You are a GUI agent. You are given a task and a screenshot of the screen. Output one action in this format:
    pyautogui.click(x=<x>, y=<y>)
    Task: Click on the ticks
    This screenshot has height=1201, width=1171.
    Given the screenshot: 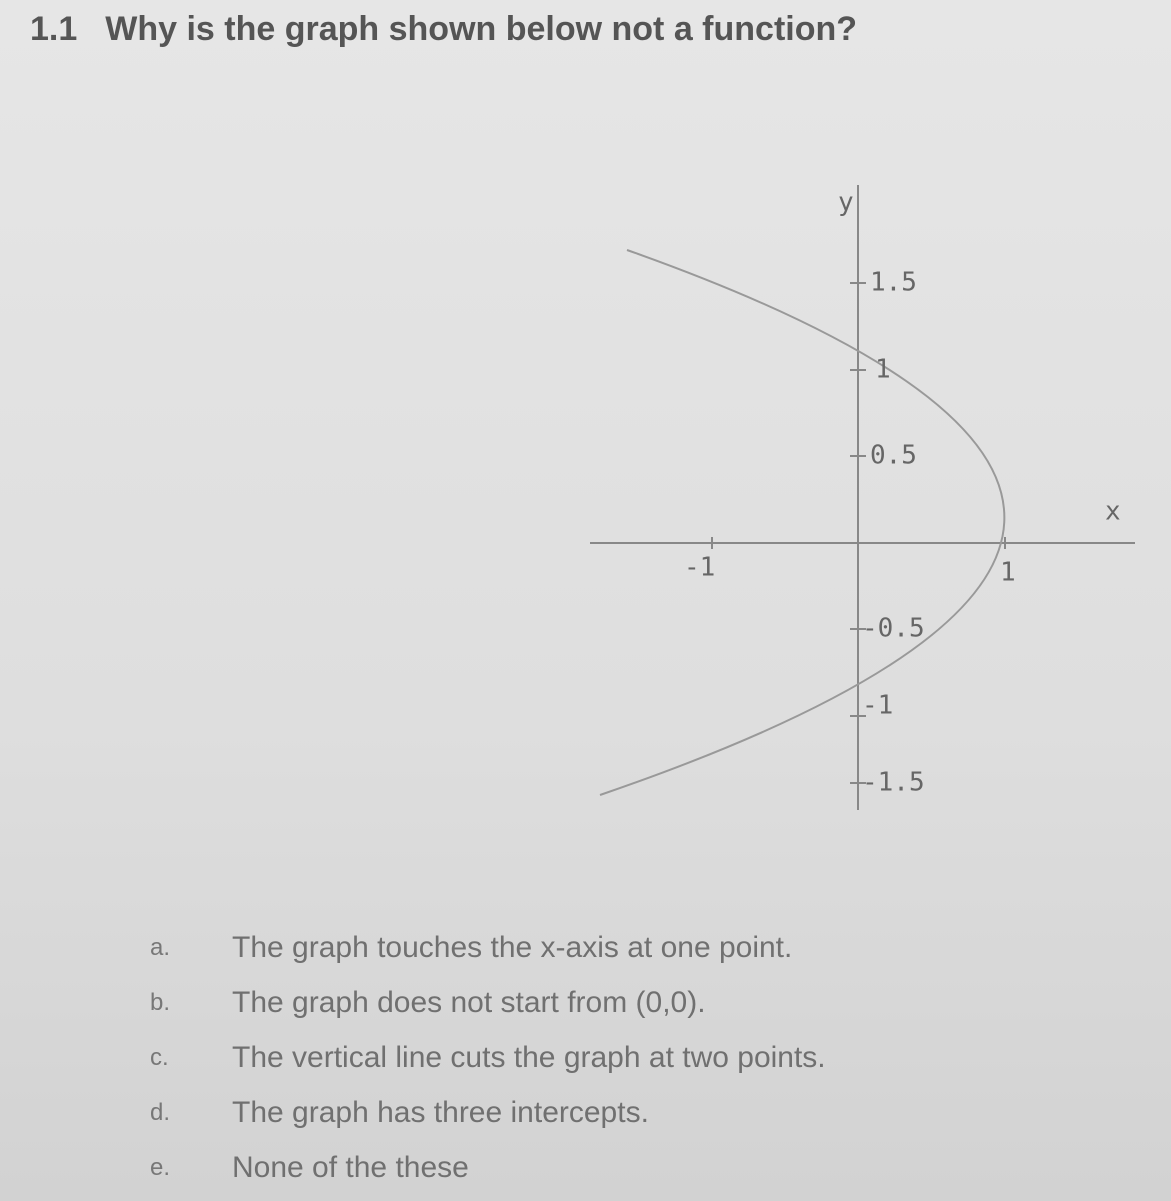 What is the action you would take?
    pyautogui.click(x=858, y=533)
    